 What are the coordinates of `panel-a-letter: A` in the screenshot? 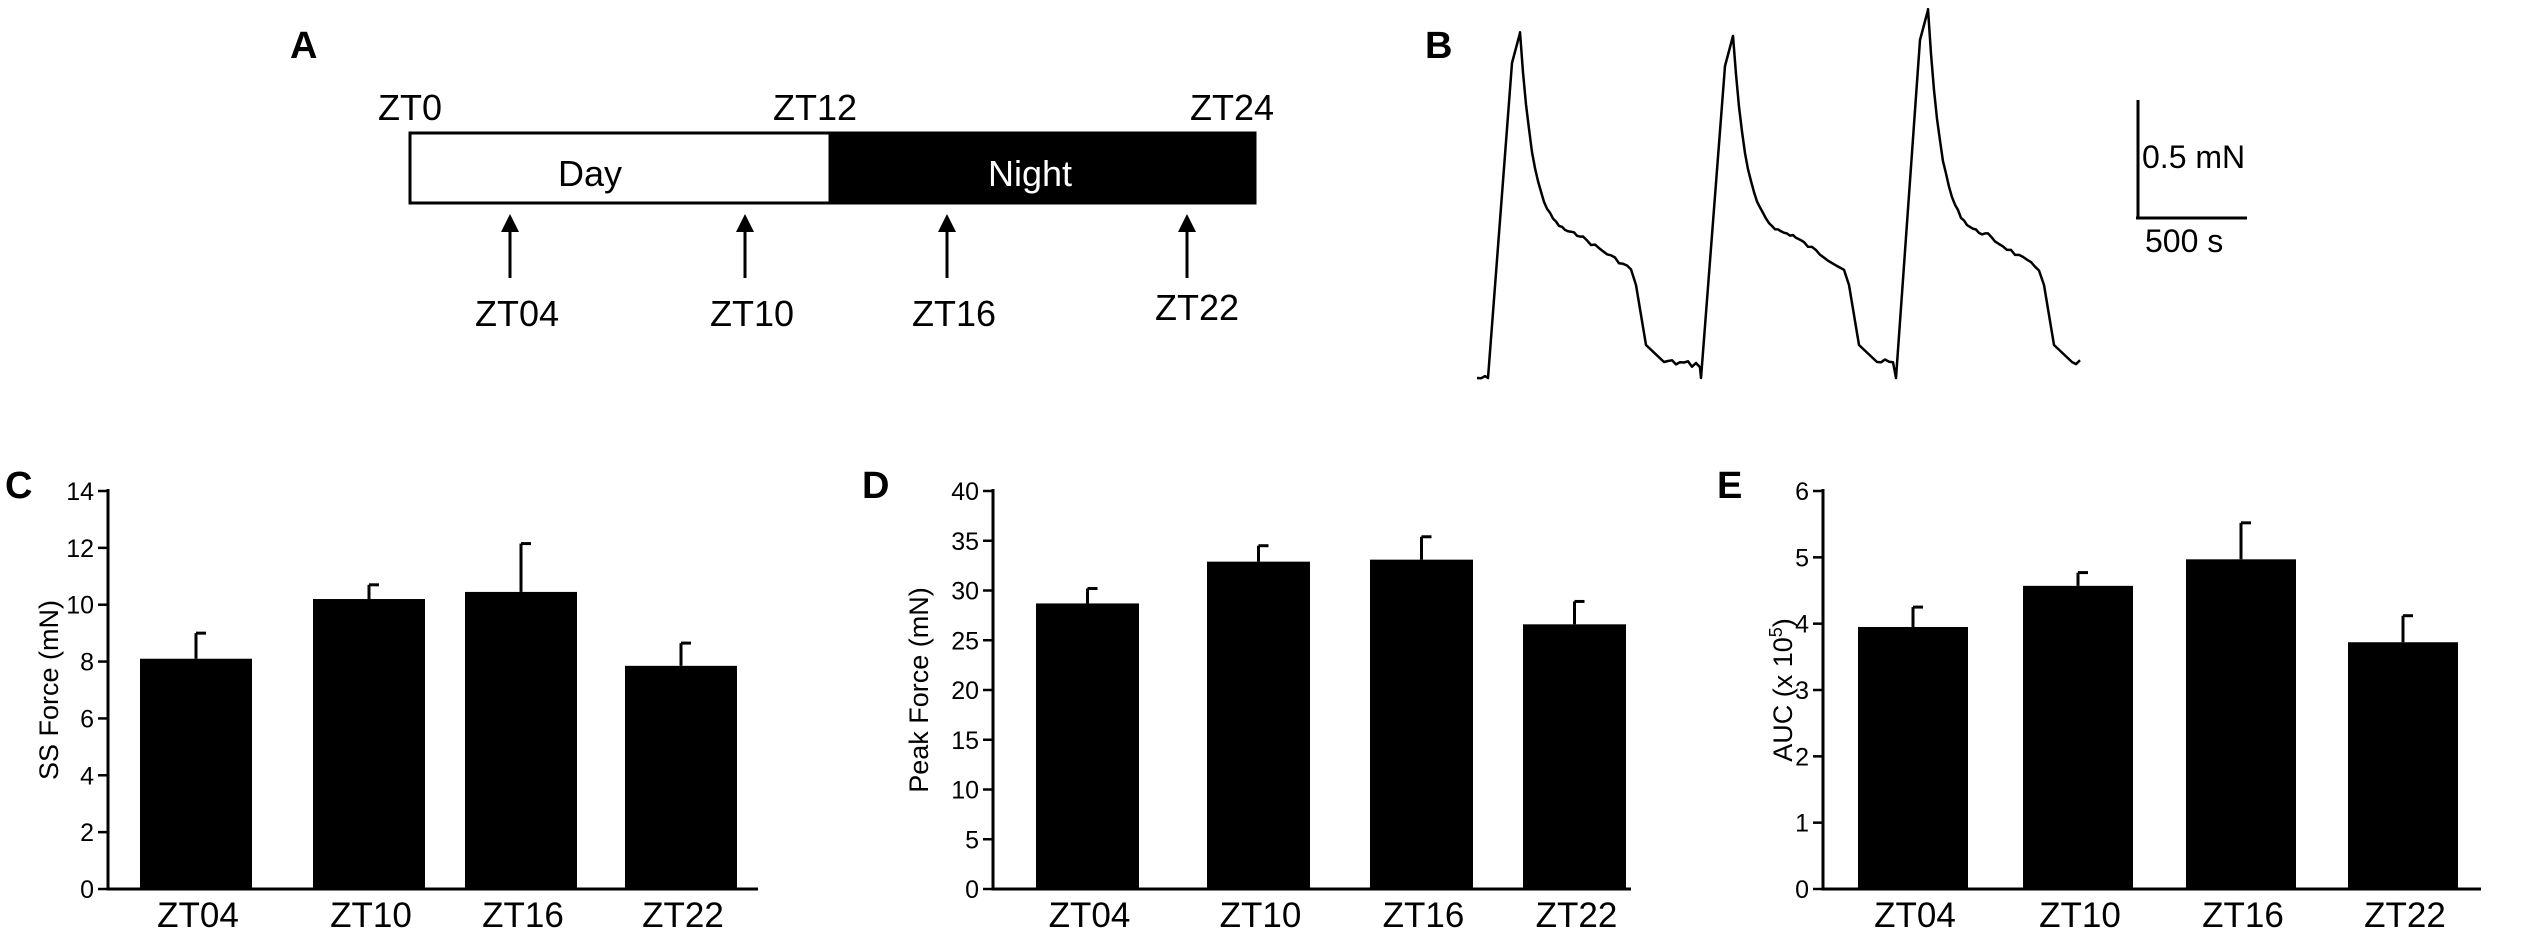 It's located at (303, 46).